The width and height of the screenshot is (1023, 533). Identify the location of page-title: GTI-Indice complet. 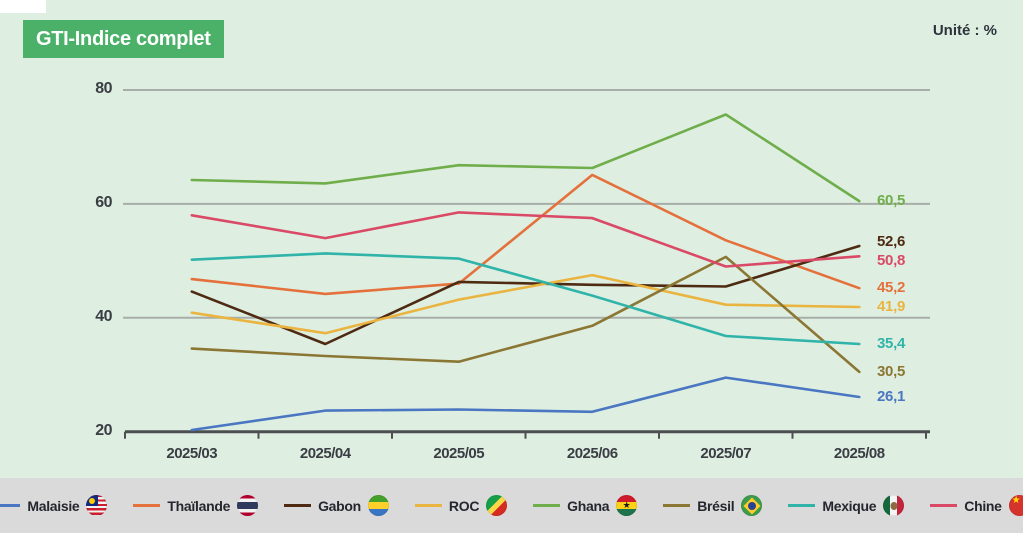
(123, 39).